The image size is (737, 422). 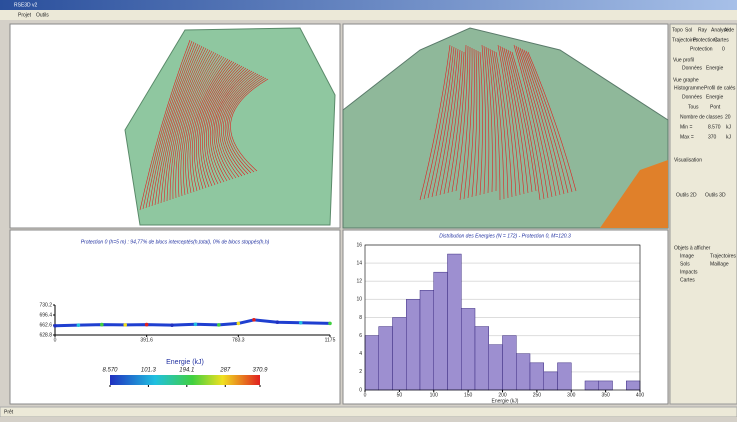 I want to click on checkbox: Cartes, so click(x=687, y=280).